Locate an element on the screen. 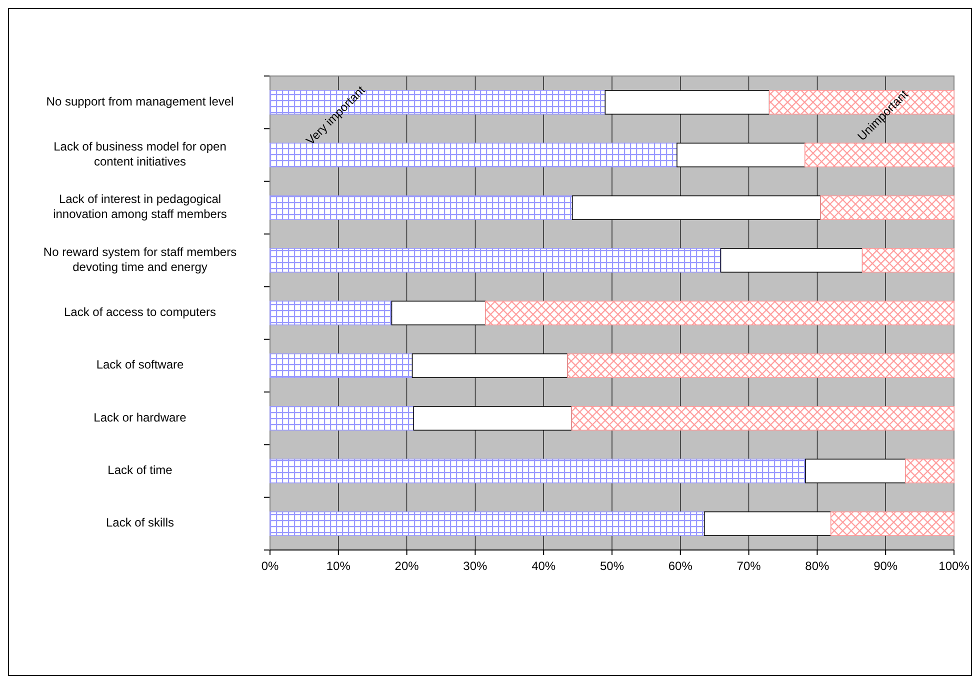 The height and width of the screenshot is (684, 980). x-tick-label: 70% is located at coordinates (749, 566).